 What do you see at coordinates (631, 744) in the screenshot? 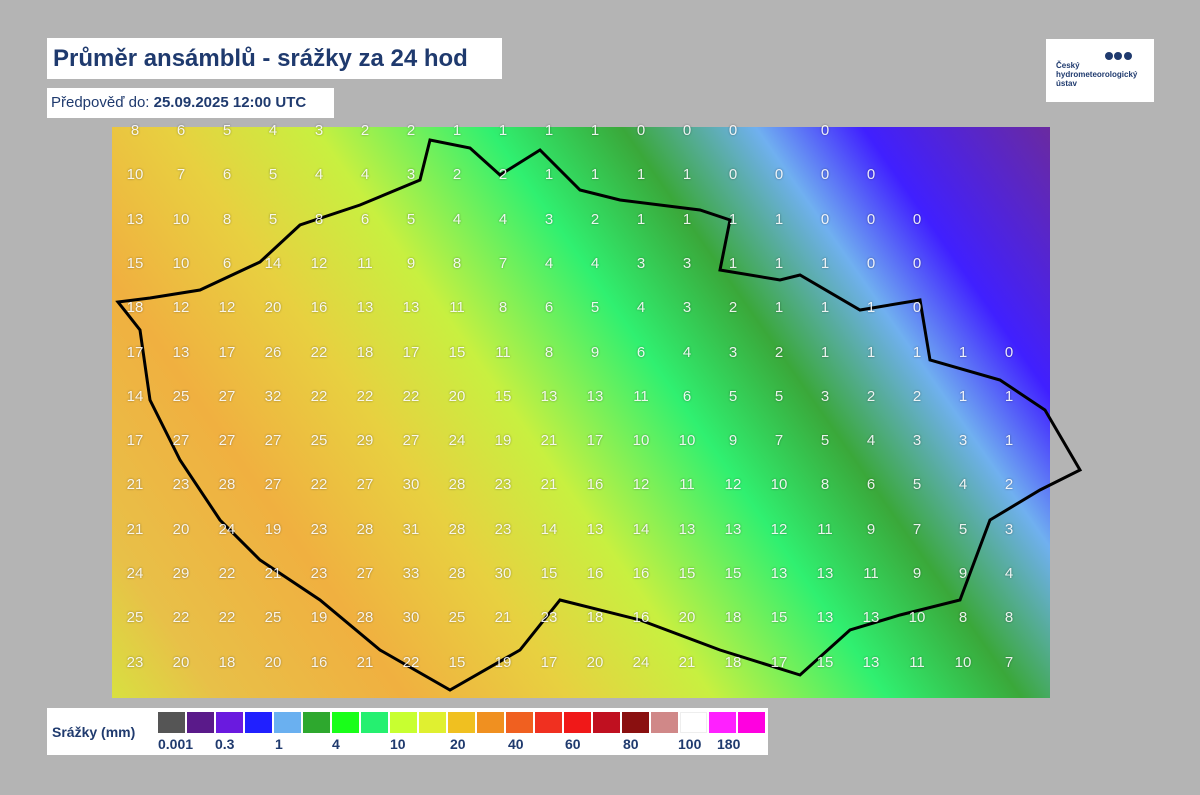
I see `legend-label: 80` at bounding box center [631, 744].